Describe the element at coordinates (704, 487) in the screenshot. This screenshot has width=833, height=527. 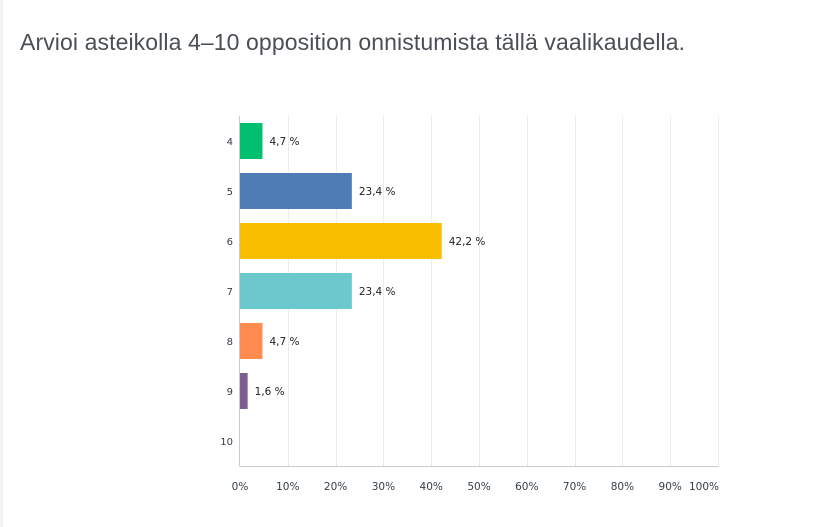
I see `x-tick-label: 100%` at that location.